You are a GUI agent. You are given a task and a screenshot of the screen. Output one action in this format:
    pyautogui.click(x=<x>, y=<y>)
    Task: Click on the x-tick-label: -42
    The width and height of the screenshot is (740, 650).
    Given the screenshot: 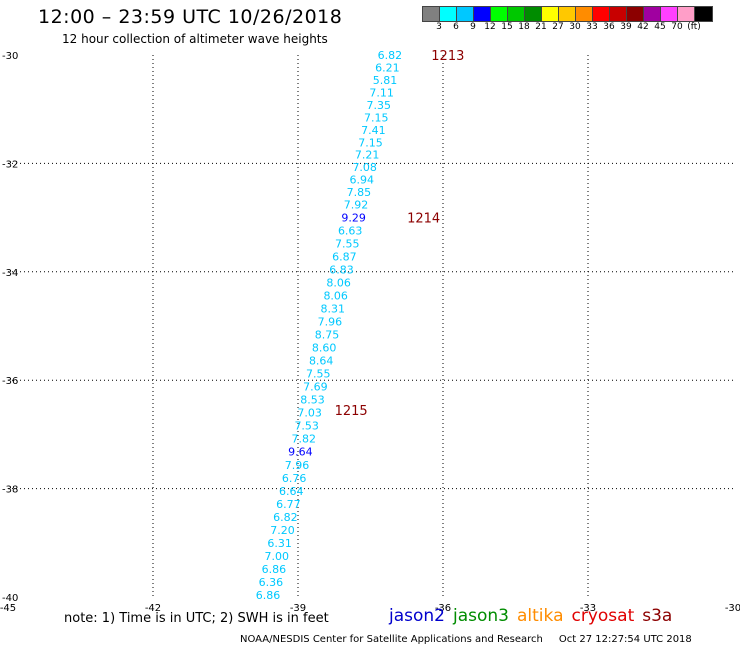 What is the action you would take?
    pyautogui.click(x=153, y=608)
    